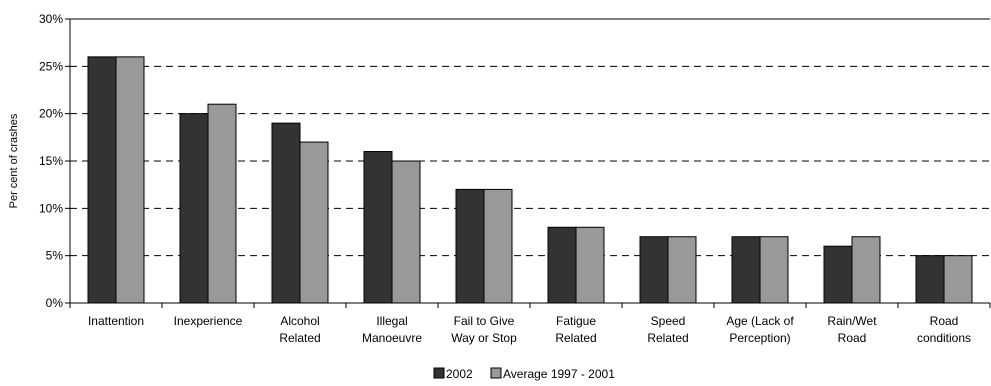  I want to click on legend-label-2002: 2002, so click(459, 374).